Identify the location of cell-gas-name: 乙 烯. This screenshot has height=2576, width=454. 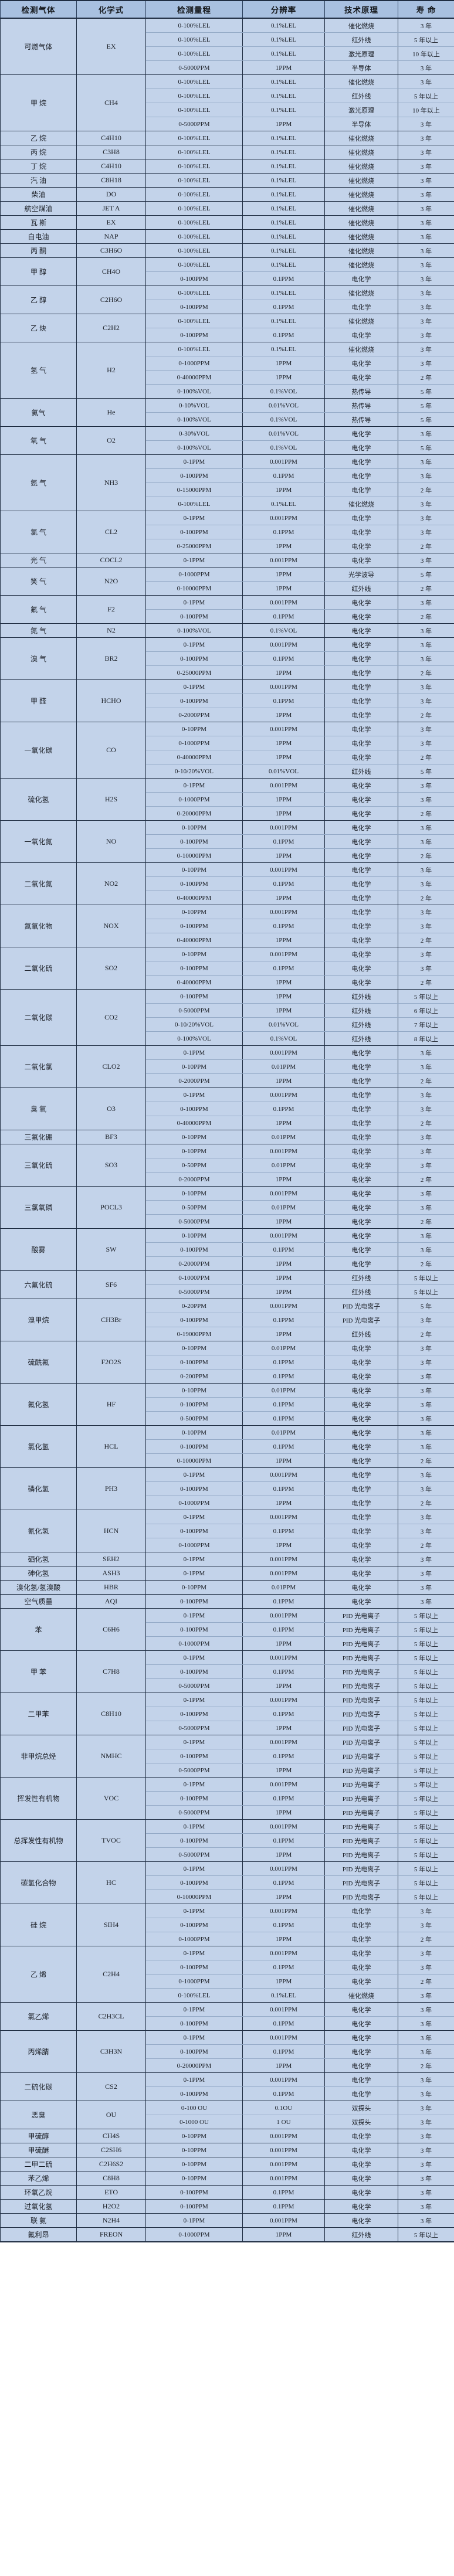
(38, 1975).